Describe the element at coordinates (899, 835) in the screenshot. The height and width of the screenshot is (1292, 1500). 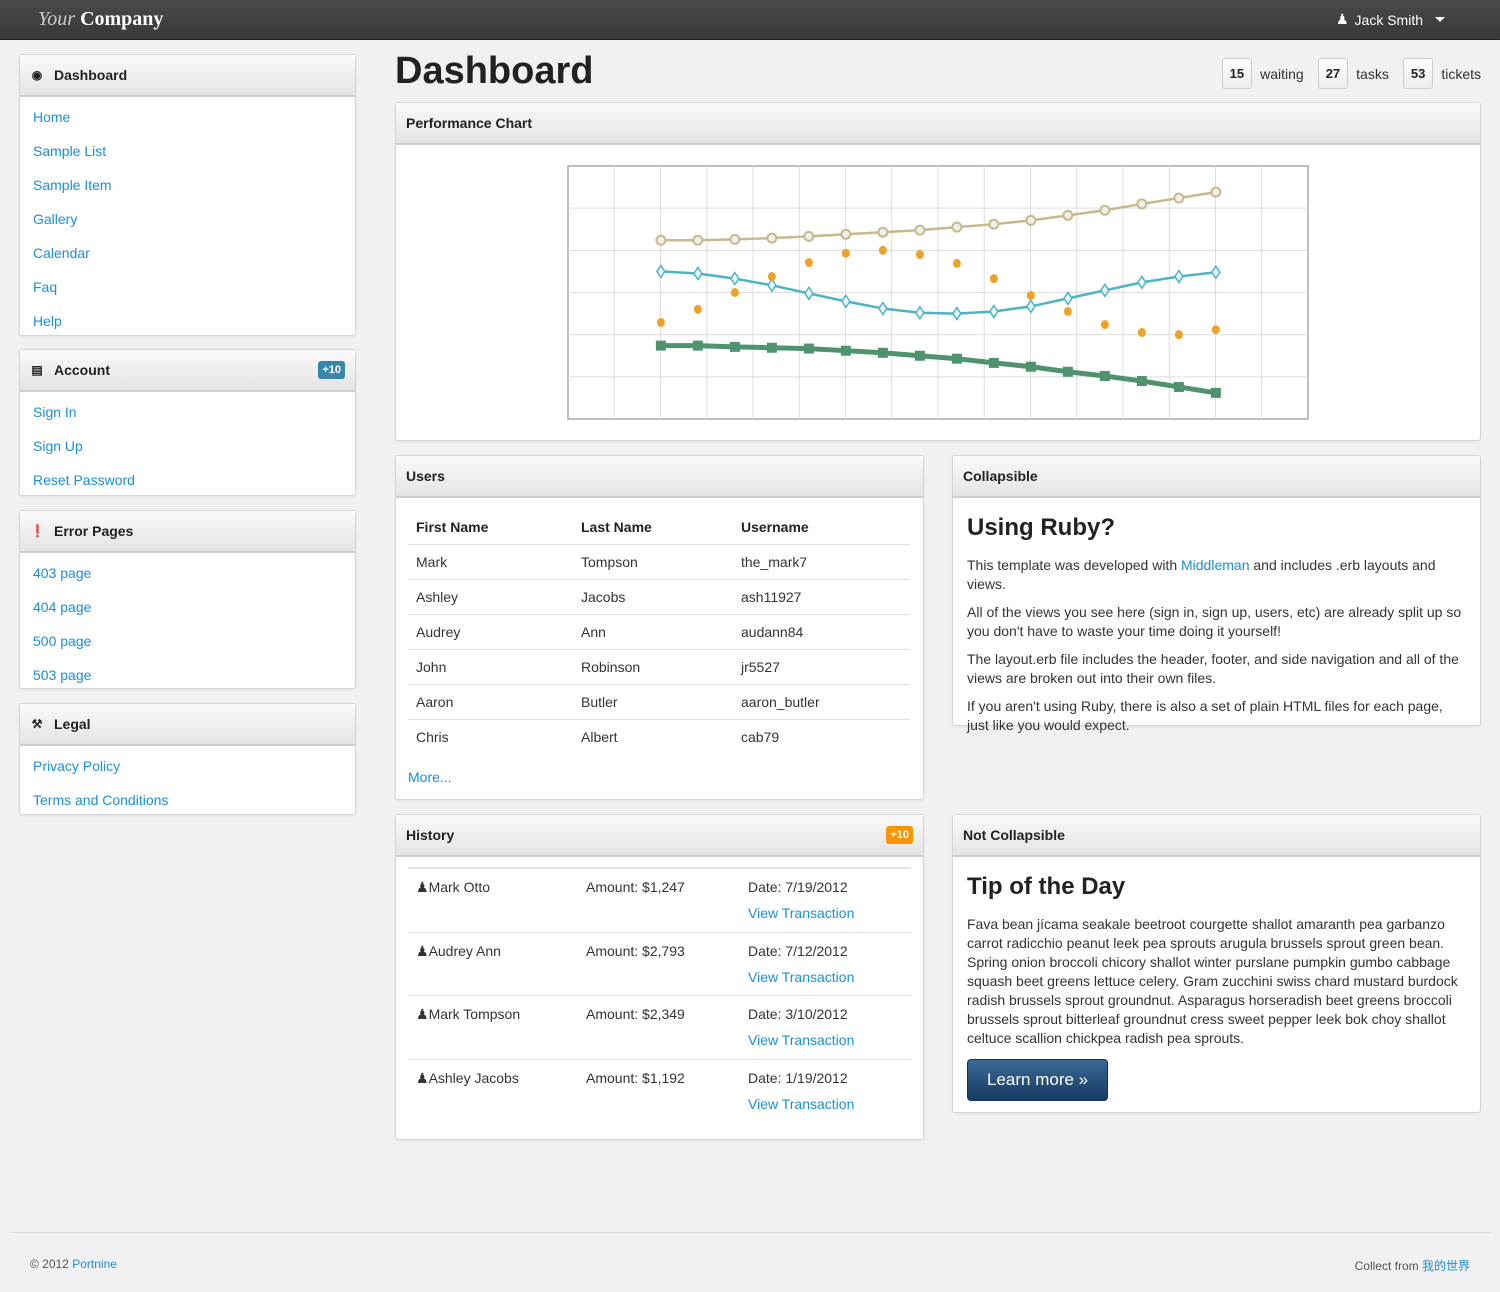
I see `history-badge: +10` at that location.